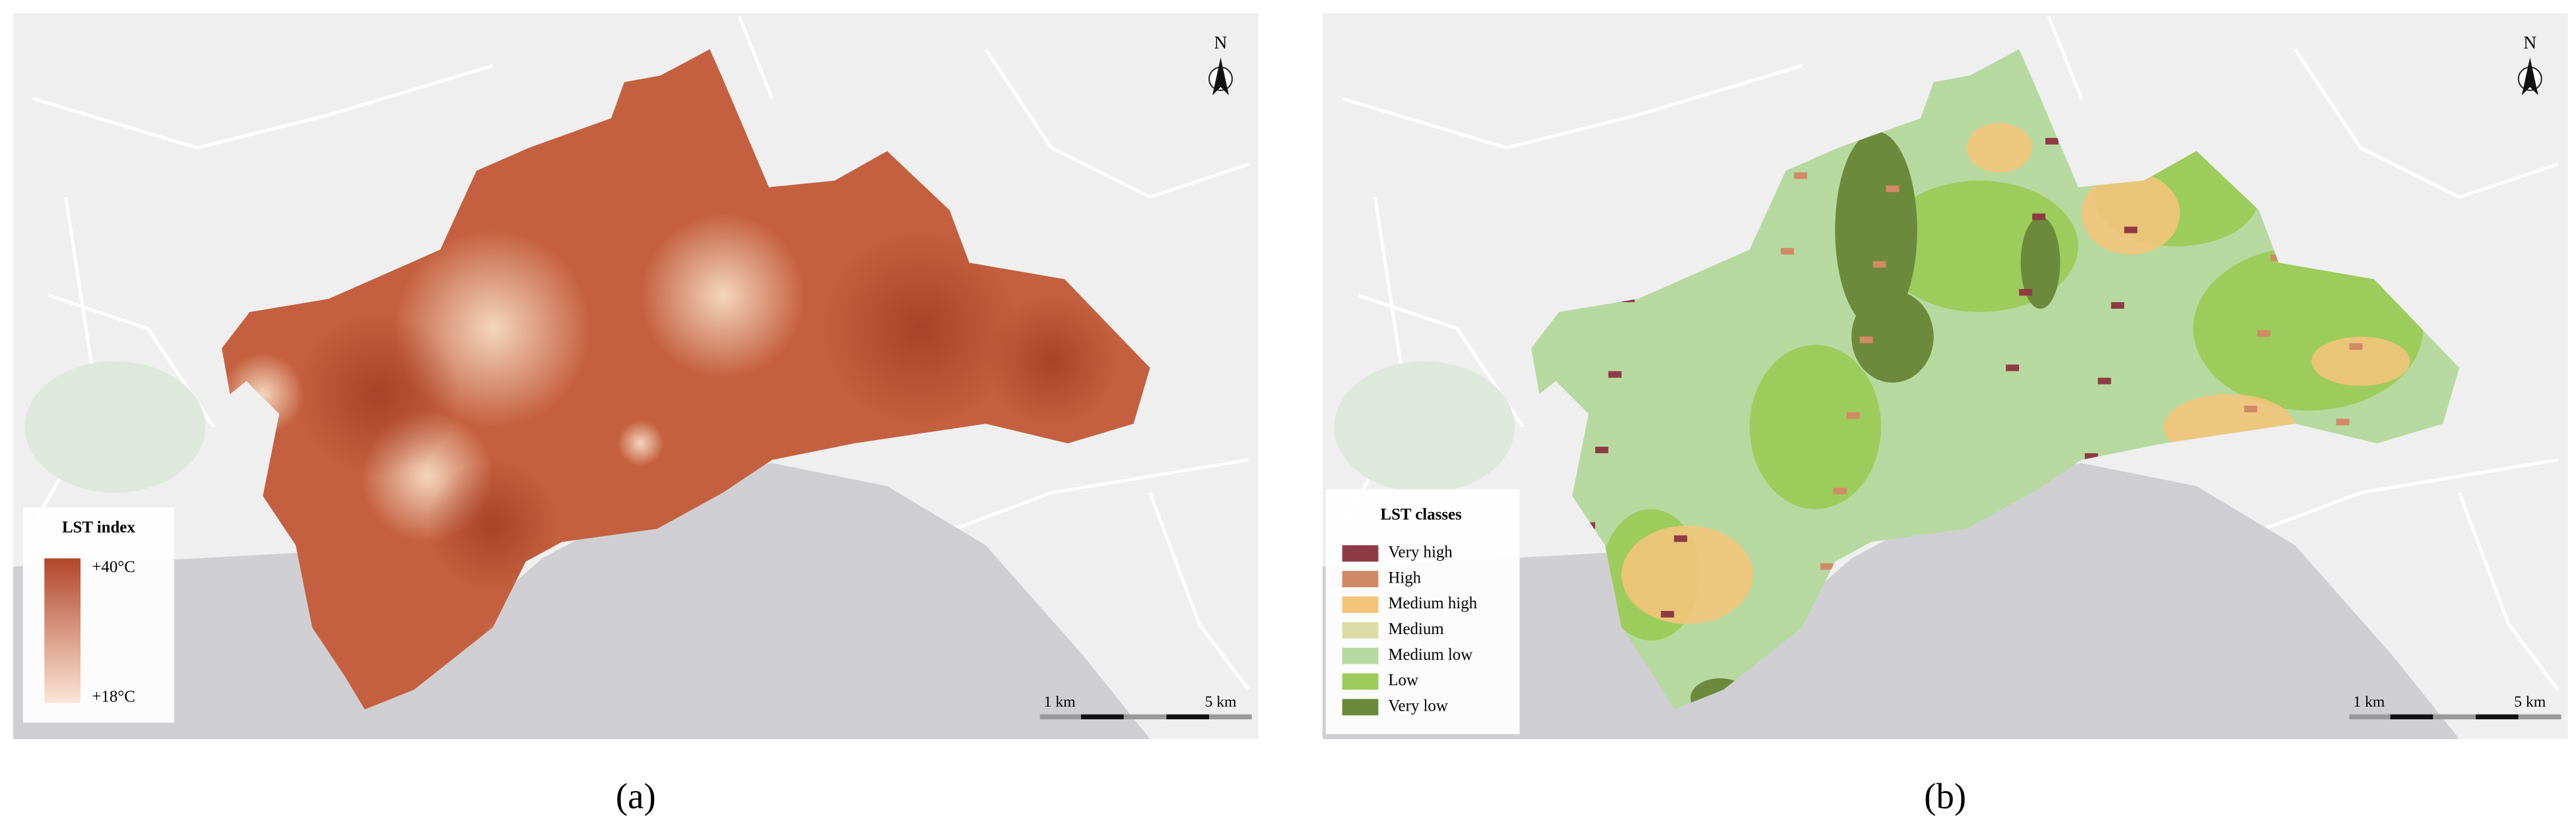 This screenshot has width=2576, height=830. I want to click on legend-max-label: +40°C, so click(113, 567).